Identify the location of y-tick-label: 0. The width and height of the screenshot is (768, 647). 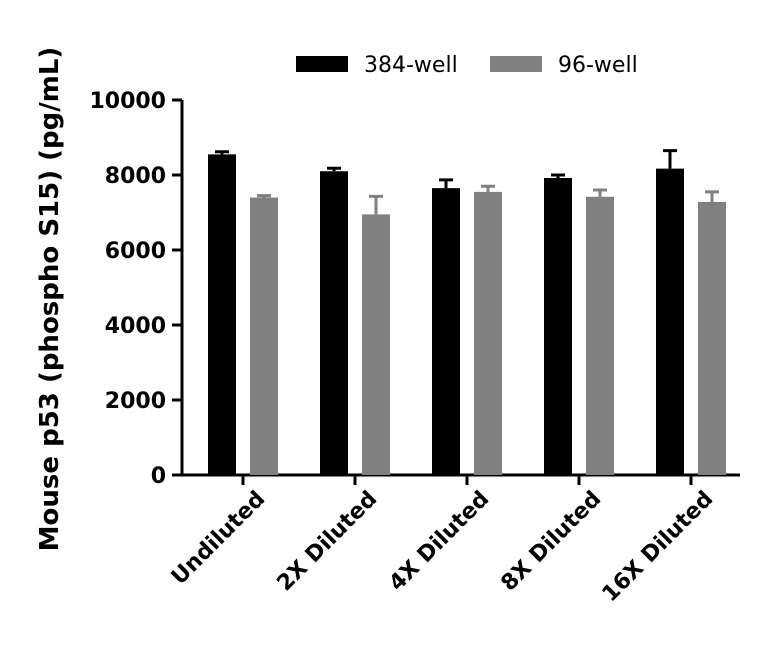
(158, 476).